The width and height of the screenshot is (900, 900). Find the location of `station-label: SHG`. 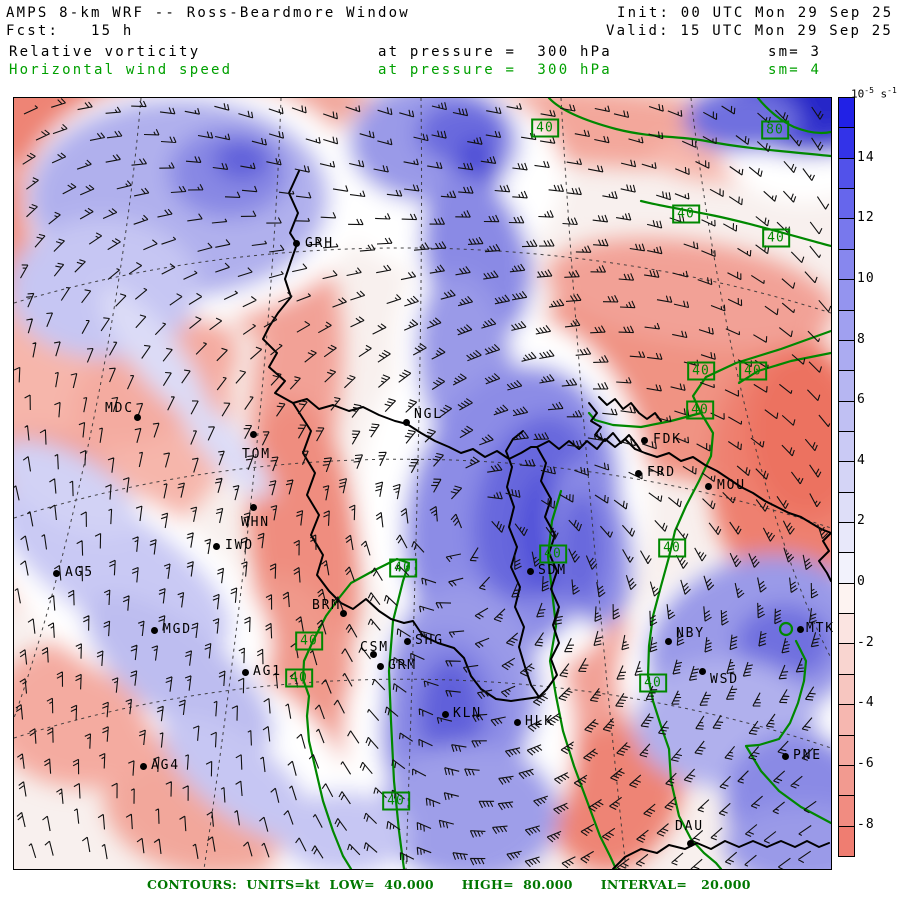

station-label: SHG is located at coordinates (429, 640).